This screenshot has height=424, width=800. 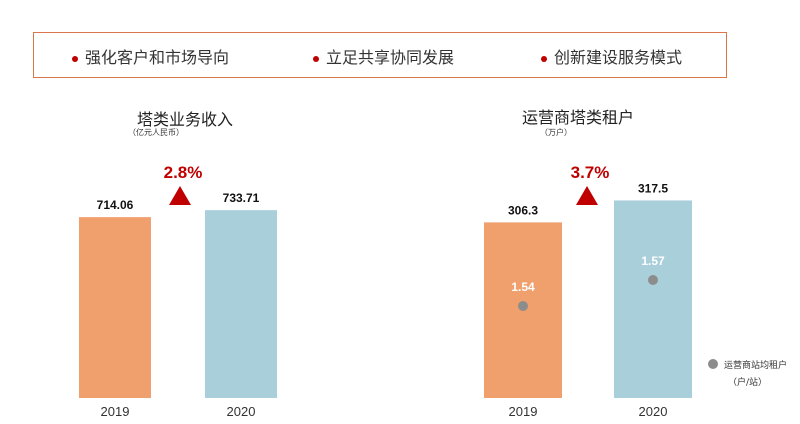 What do you see at coordinates (556, 132) in the screenshot?
I see `chart2-unit: （万户）` at bounding box center [556, 132].